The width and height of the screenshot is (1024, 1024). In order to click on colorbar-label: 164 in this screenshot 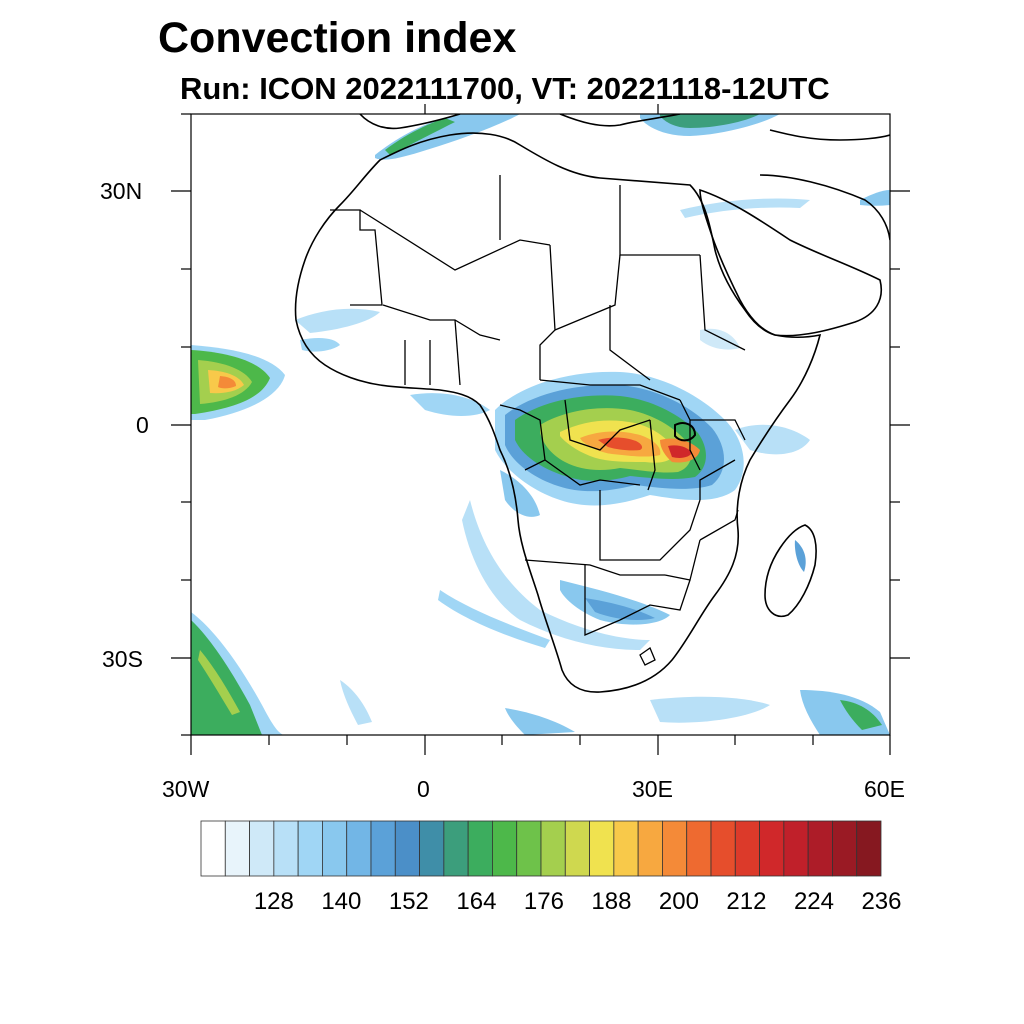, I will do `click(476, 901)`.